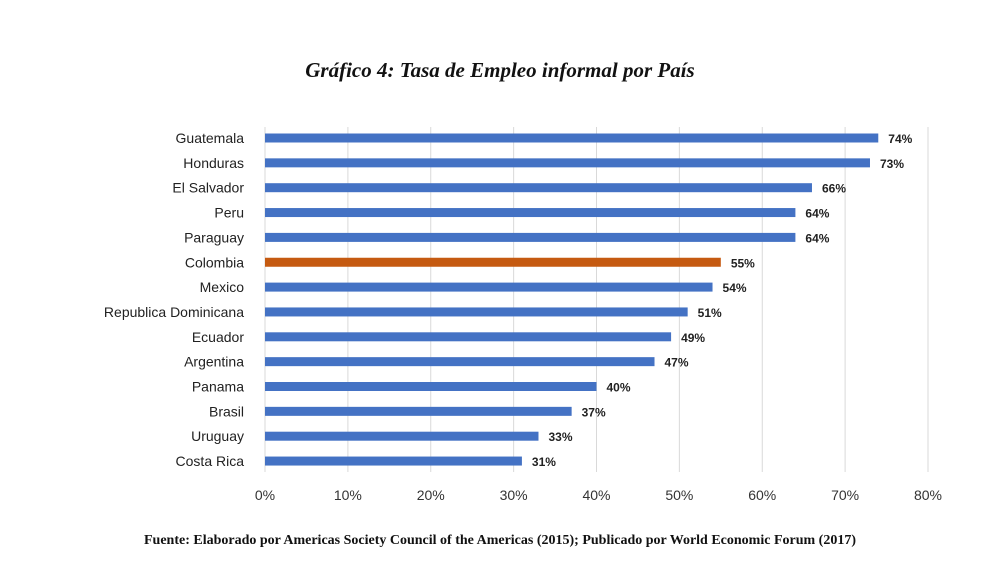 Image resolution: width=1000 pixels, height=587 pixels. Describe the element at coordinates (679, 495) in the screenshot. I see `x-tick-label: 50%` at that location.